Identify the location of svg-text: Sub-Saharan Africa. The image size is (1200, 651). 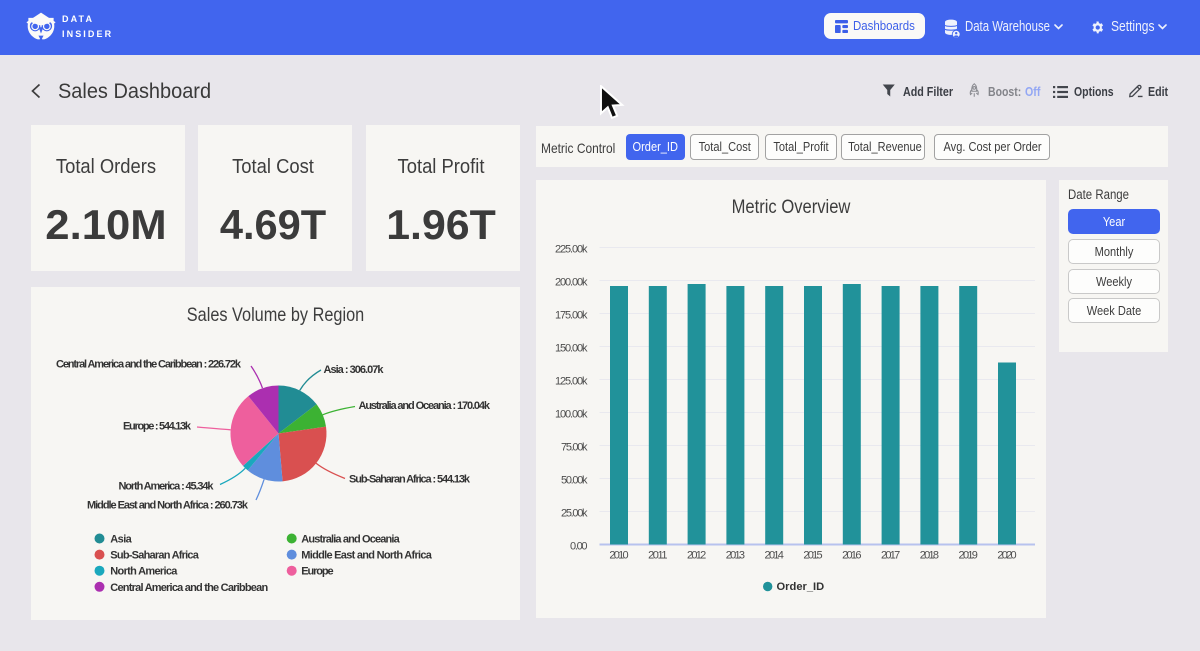
(154, 556).